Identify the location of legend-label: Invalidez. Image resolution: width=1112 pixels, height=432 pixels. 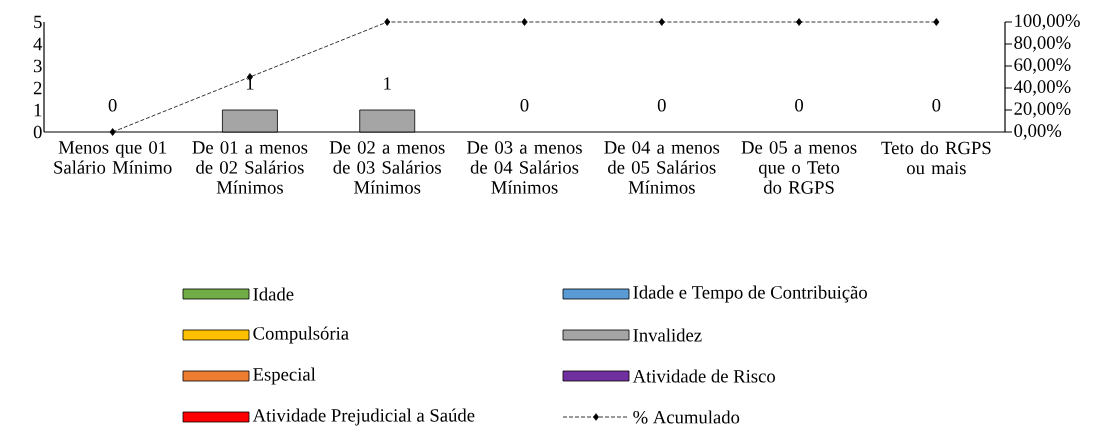
(667, 335).